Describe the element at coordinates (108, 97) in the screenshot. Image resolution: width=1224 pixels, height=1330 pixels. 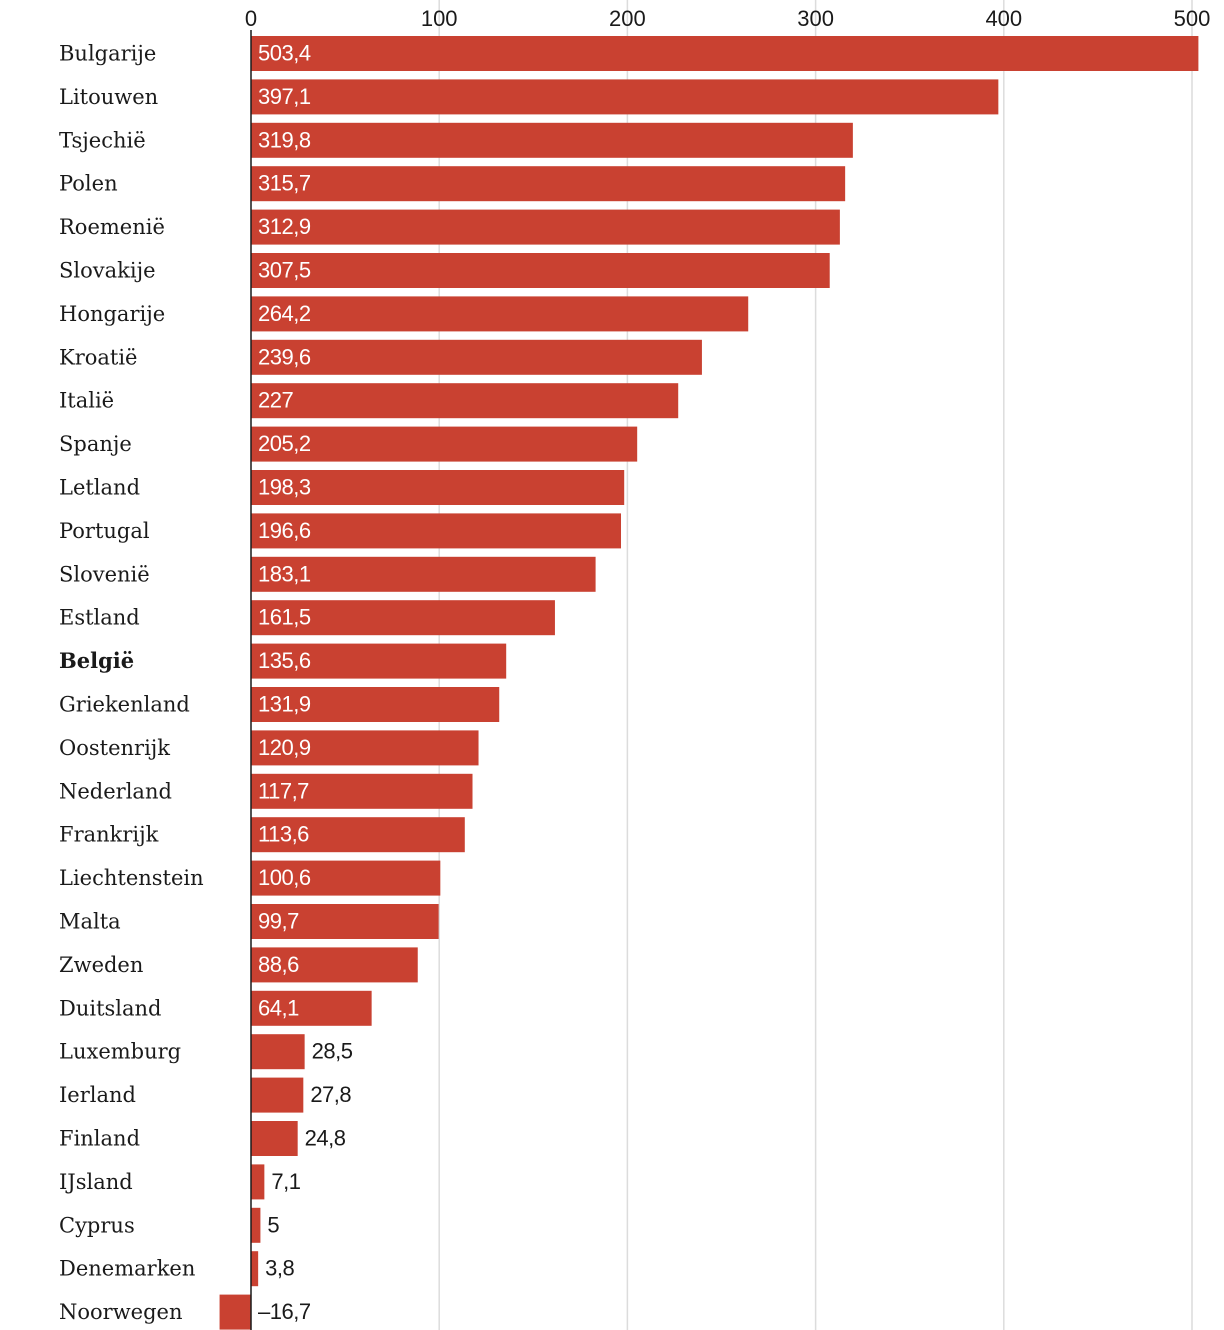
I see `category-label: Litouwen` at that location.